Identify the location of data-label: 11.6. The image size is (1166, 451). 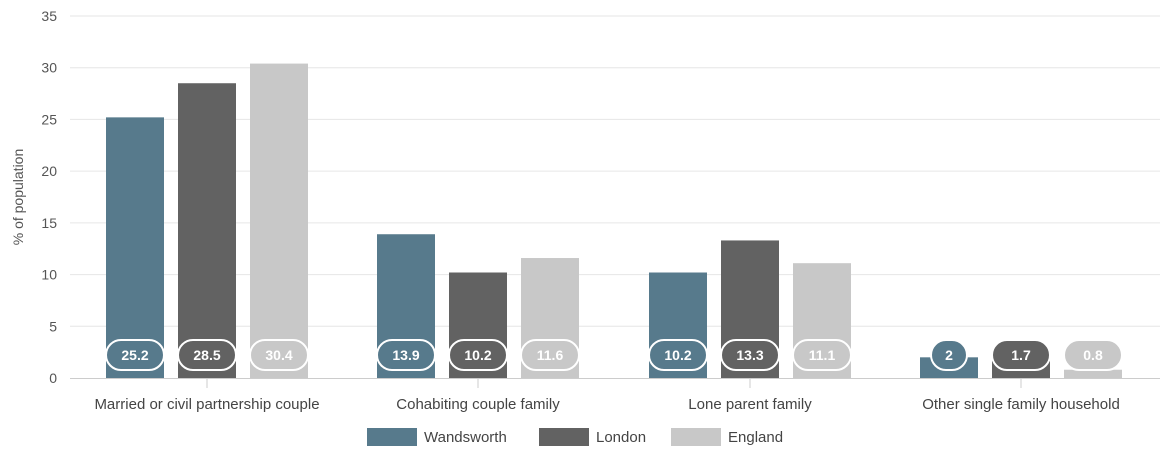
(550, 355).